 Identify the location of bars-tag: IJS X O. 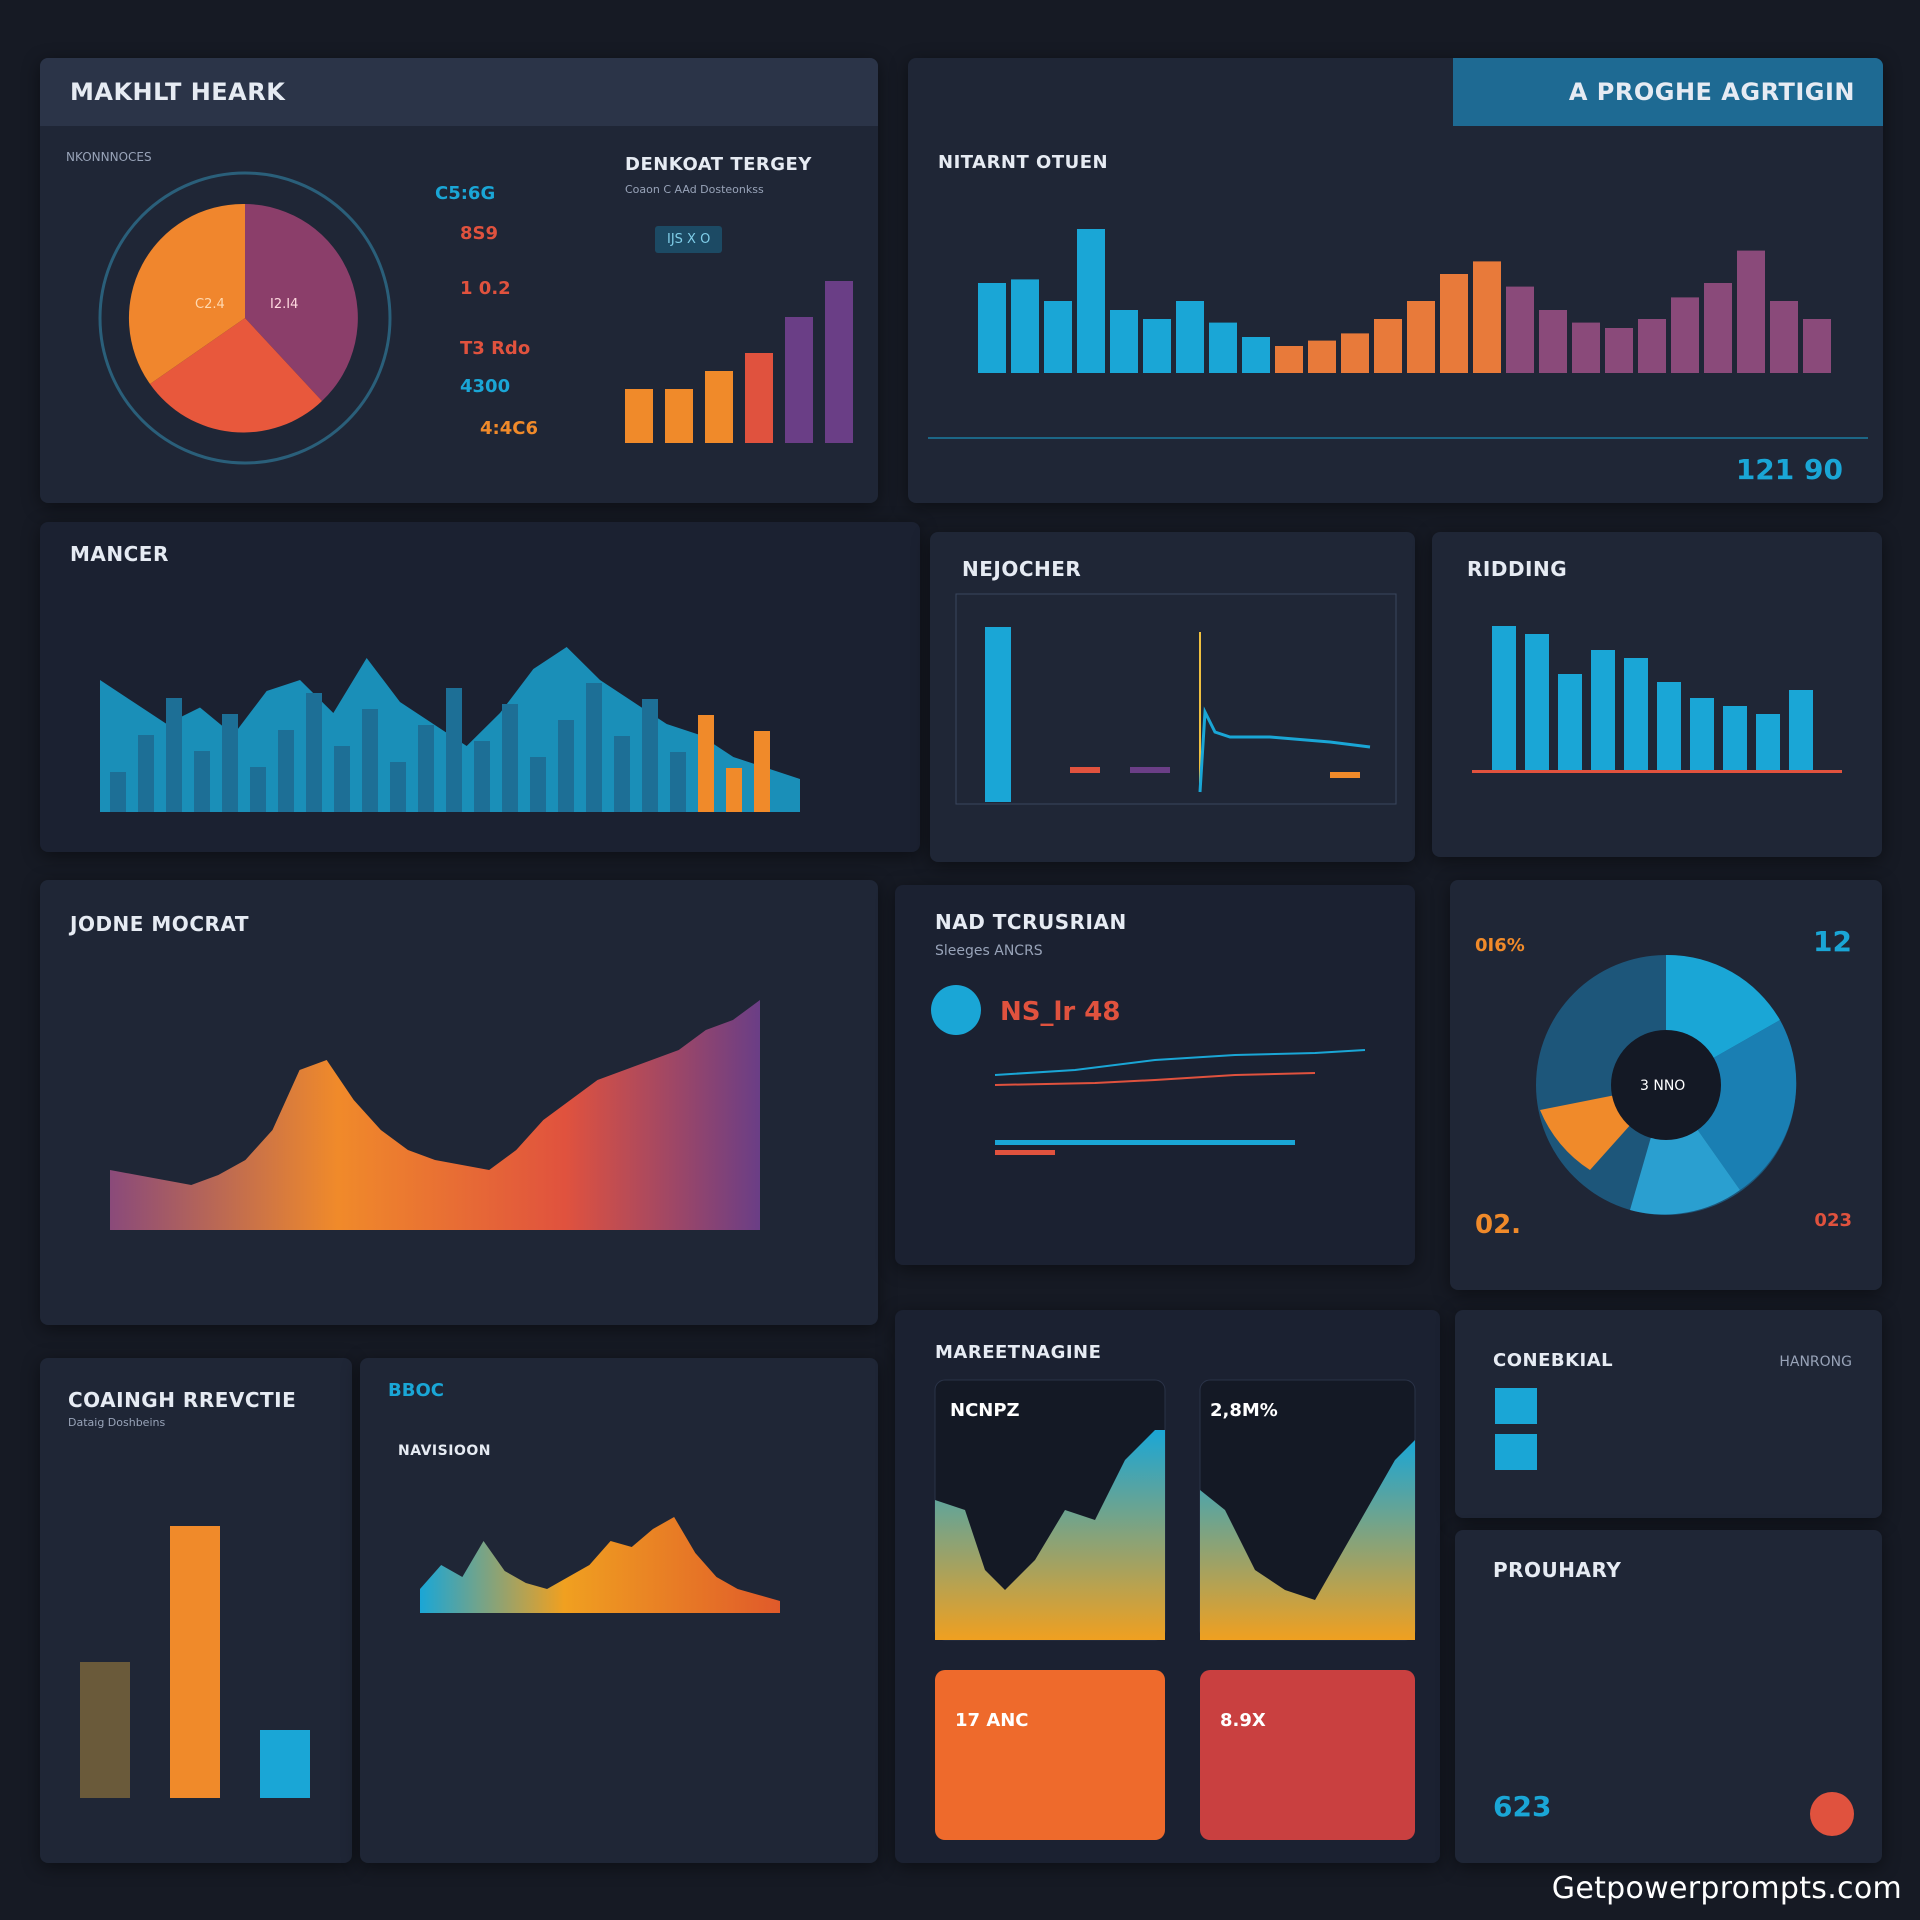
(689, 239).